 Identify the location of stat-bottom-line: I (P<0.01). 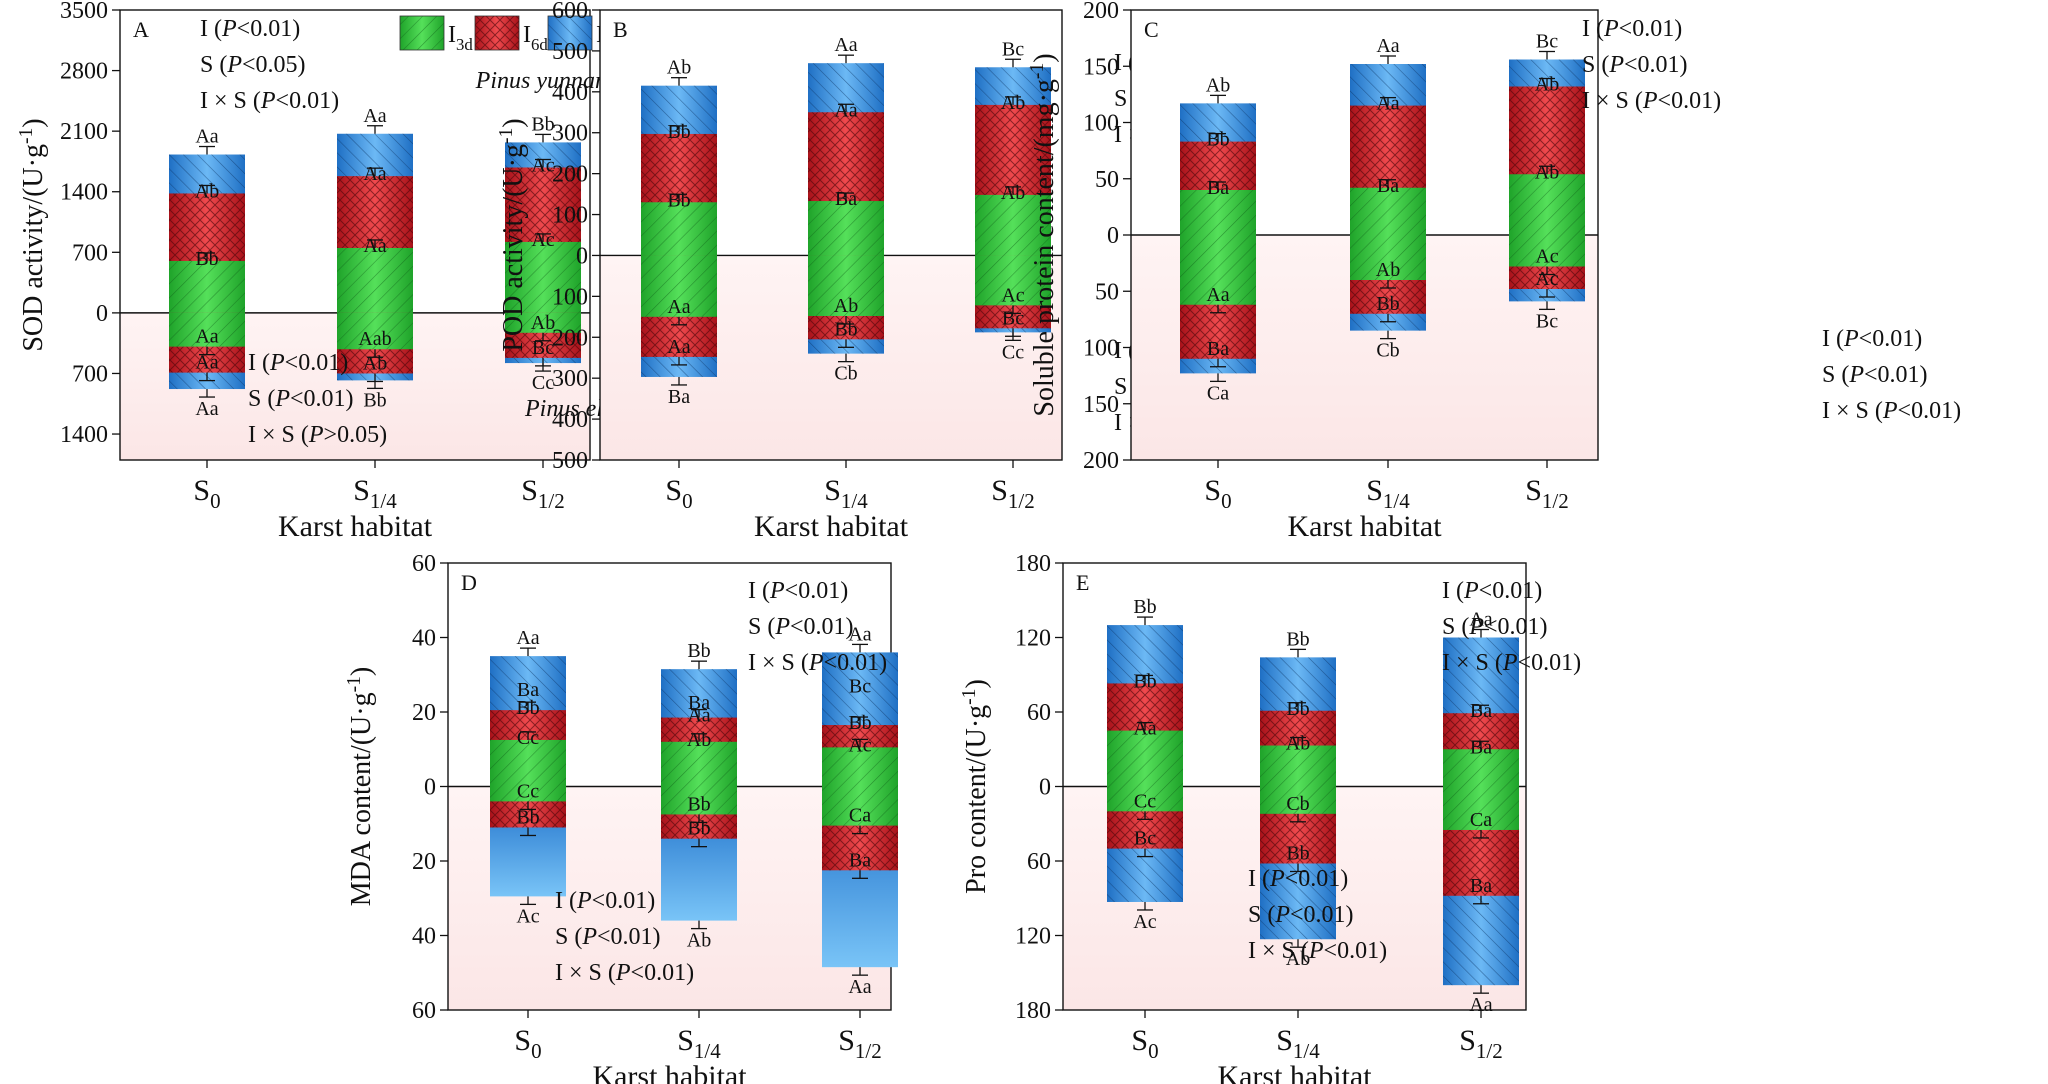
(1298, 879).